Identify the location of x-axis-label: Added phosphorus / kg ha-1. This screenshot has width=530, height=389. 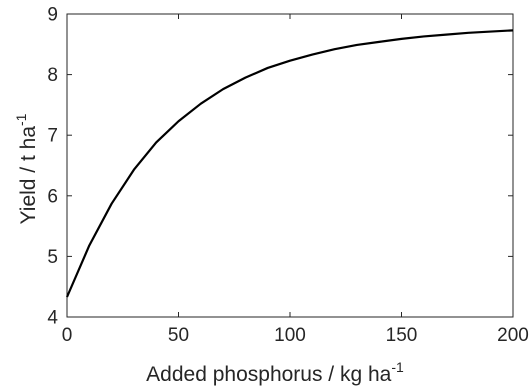
(275, 372).